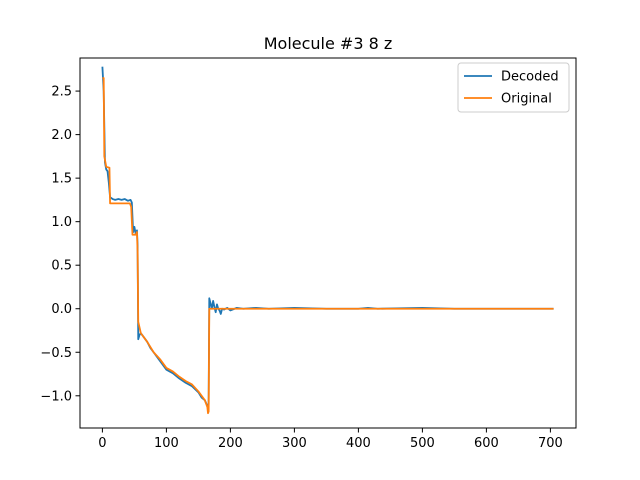 The width and height of the screenshot is (640, 480). What do you see at coordinates (358, 443) in the screenshot?
I see `x-tick-label: 400` at bounding box center [358, 443].